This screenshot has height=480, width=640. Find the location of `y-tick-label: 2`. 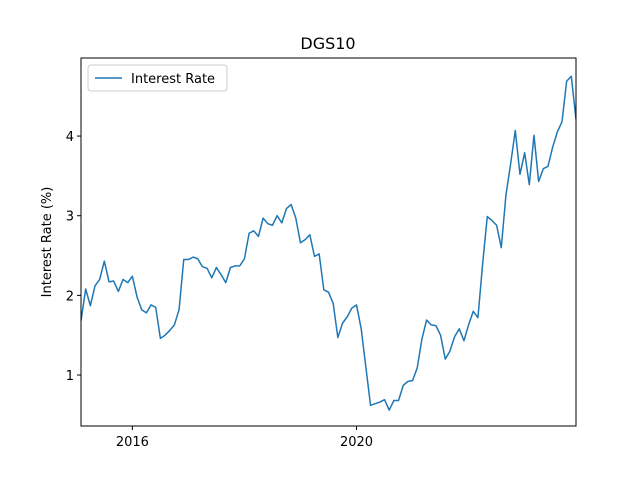

y-tick-label: 2 is located at coordinates (70, 296).